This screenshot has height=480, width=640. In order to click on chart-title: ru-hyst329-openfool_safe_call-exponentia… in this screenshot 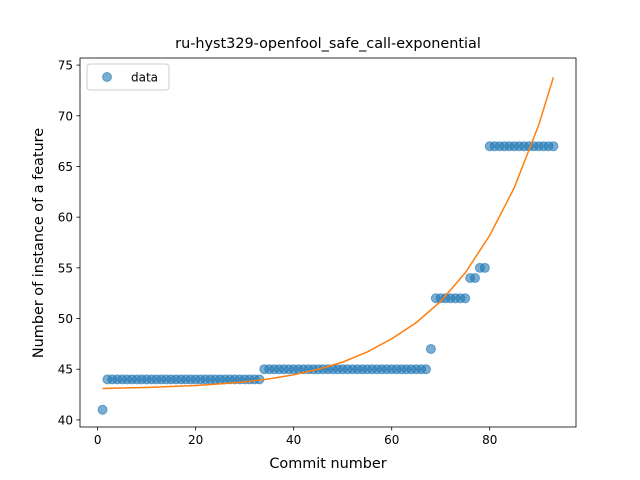, I will do `click(328, 44)`.